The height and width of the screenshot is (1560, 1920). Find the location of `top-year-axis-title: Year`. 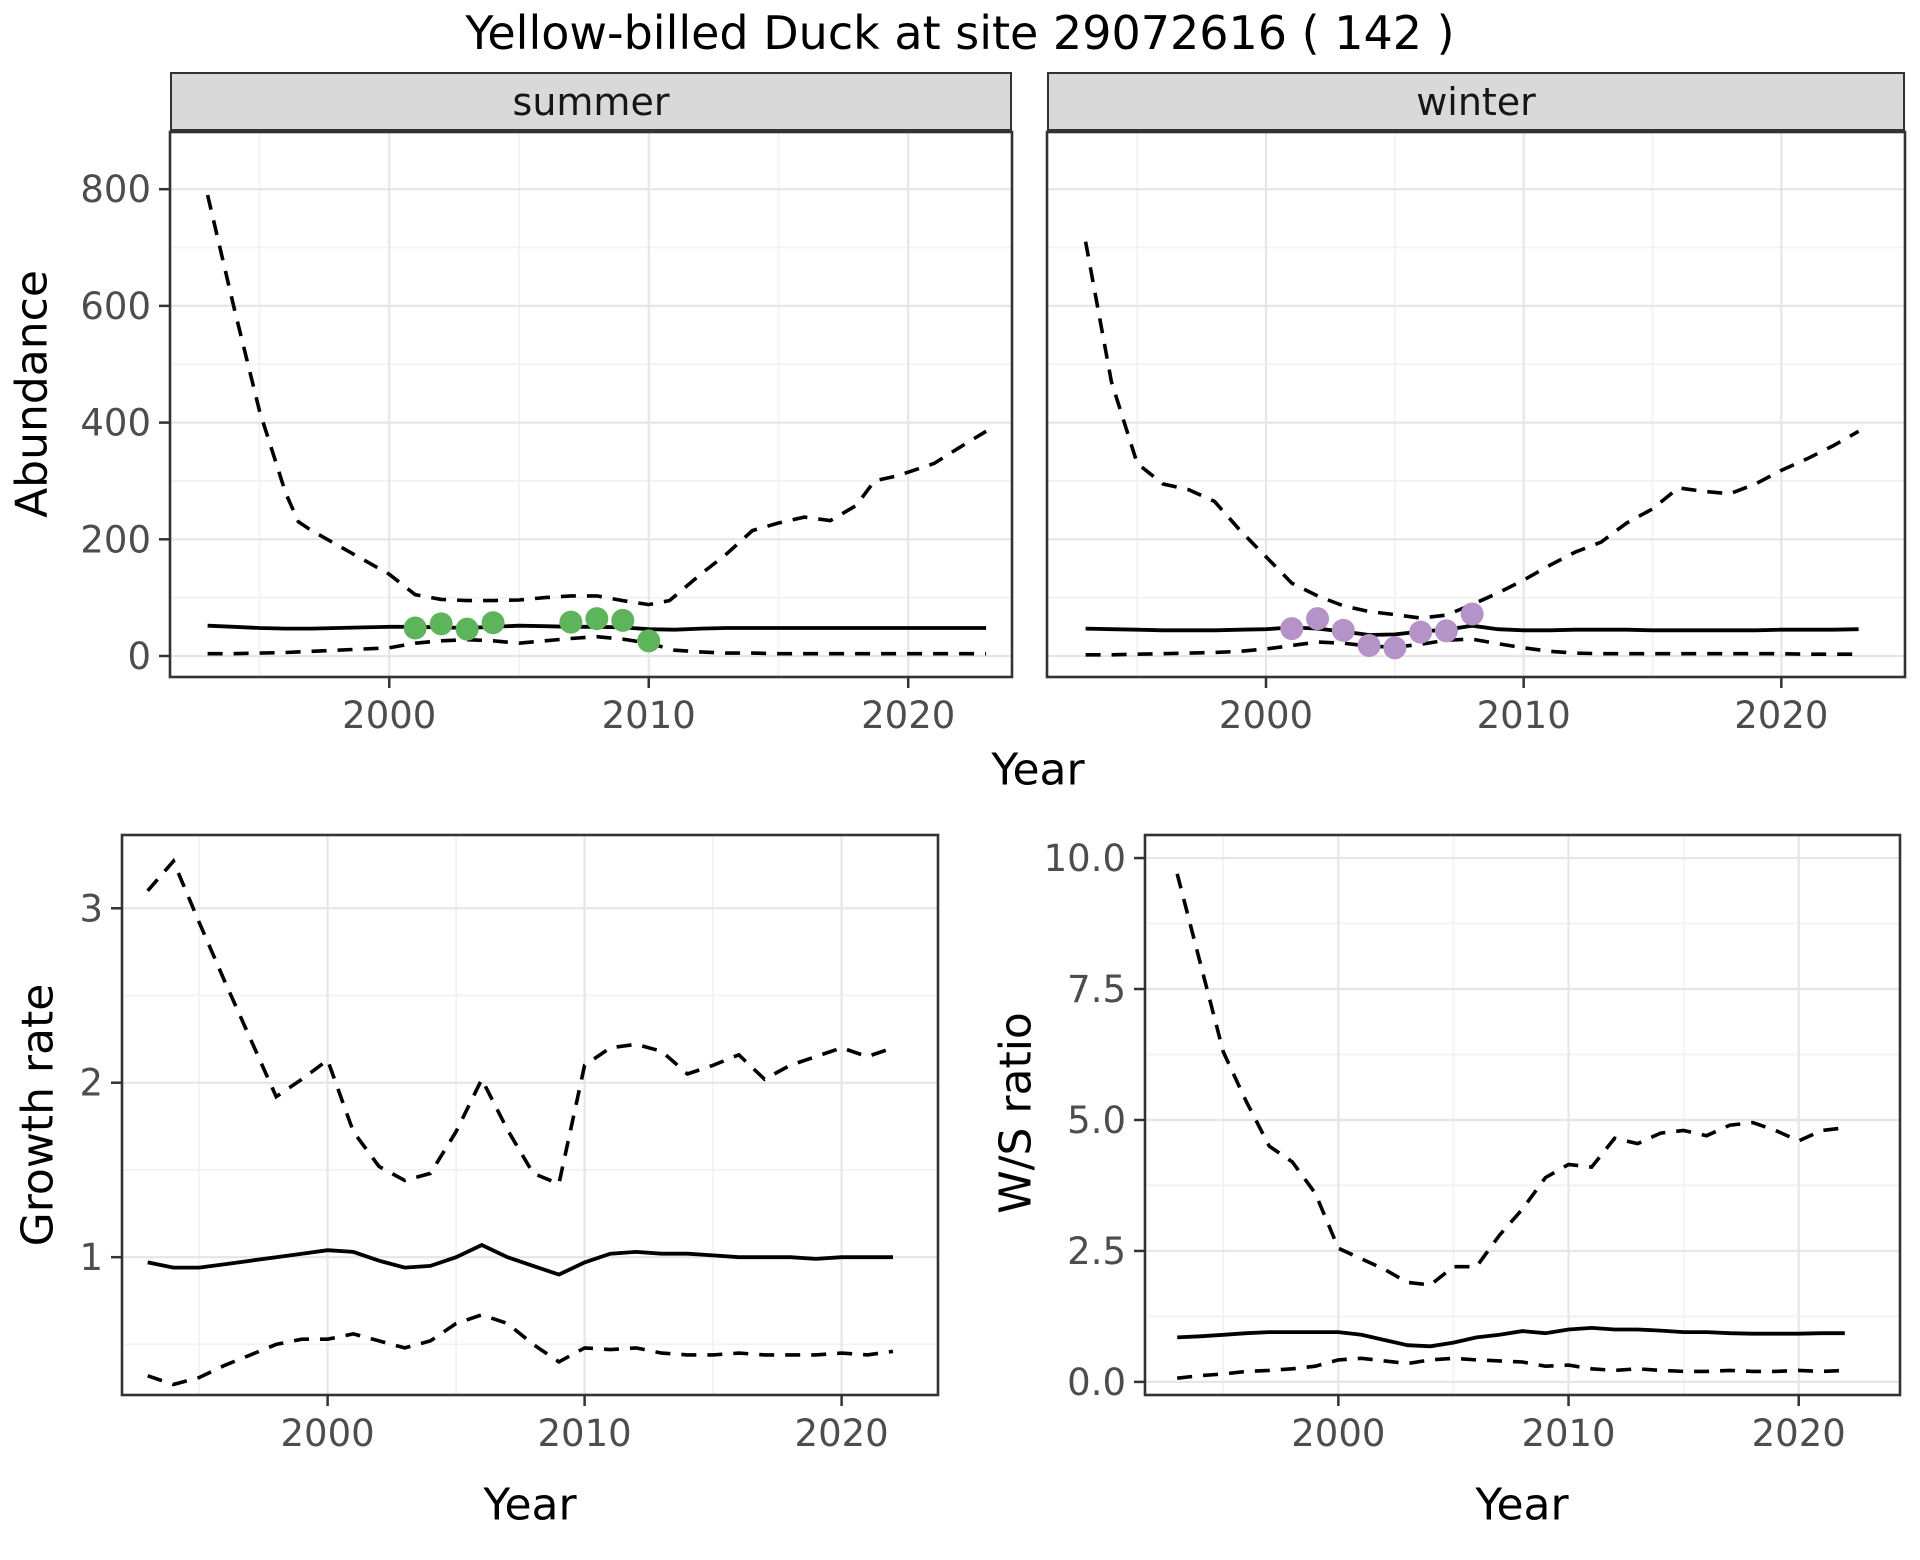

top-year-axis-title: Year is located at coordinates (1038, 770).